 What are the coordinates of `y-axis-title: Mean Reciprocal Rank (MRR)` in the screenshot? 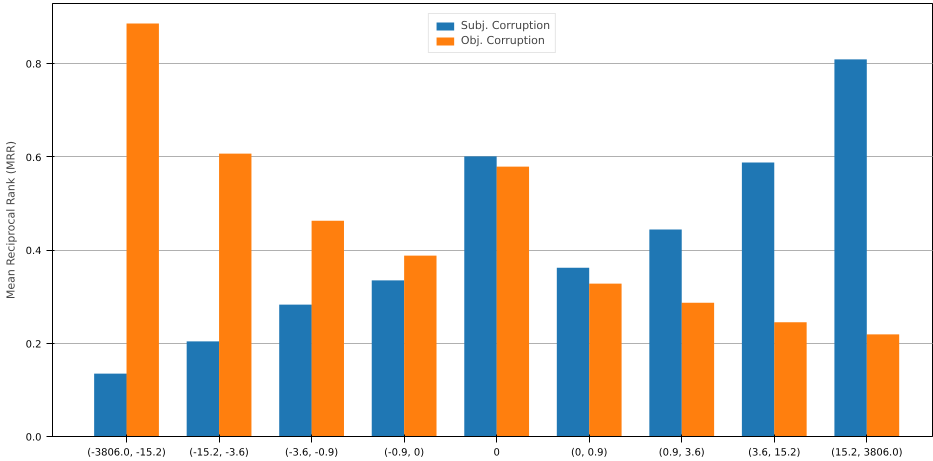 It's located at (11, 220).